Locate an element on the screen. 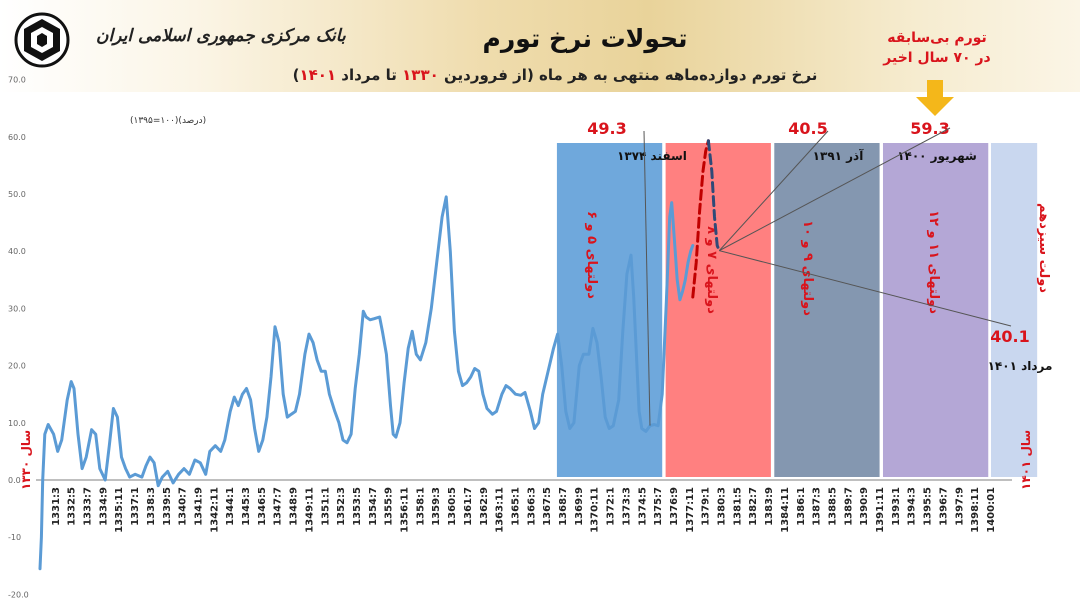 This screenshot has height=607, width=1080. x-tick-label: 1332:5 is located at coordinates (72, 506).